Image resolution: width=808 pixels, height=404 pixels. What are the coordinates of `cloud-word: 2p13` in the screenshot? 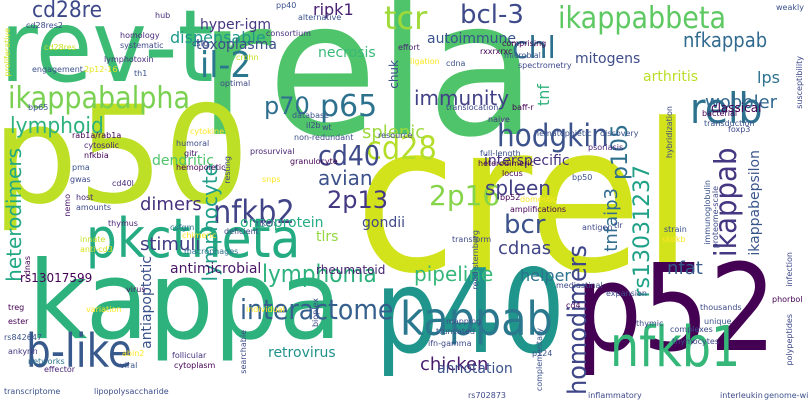 It's located at (358, 200).